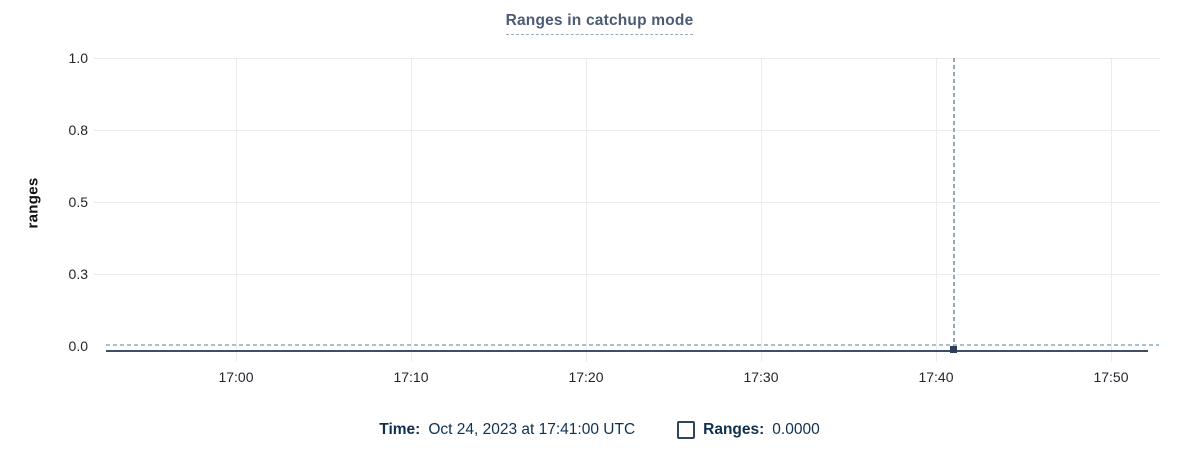  What do you see at coordinates (78, 346) in the screenshot?
I see `y-tick-label: 0.0` at bounding box center [78, 346].